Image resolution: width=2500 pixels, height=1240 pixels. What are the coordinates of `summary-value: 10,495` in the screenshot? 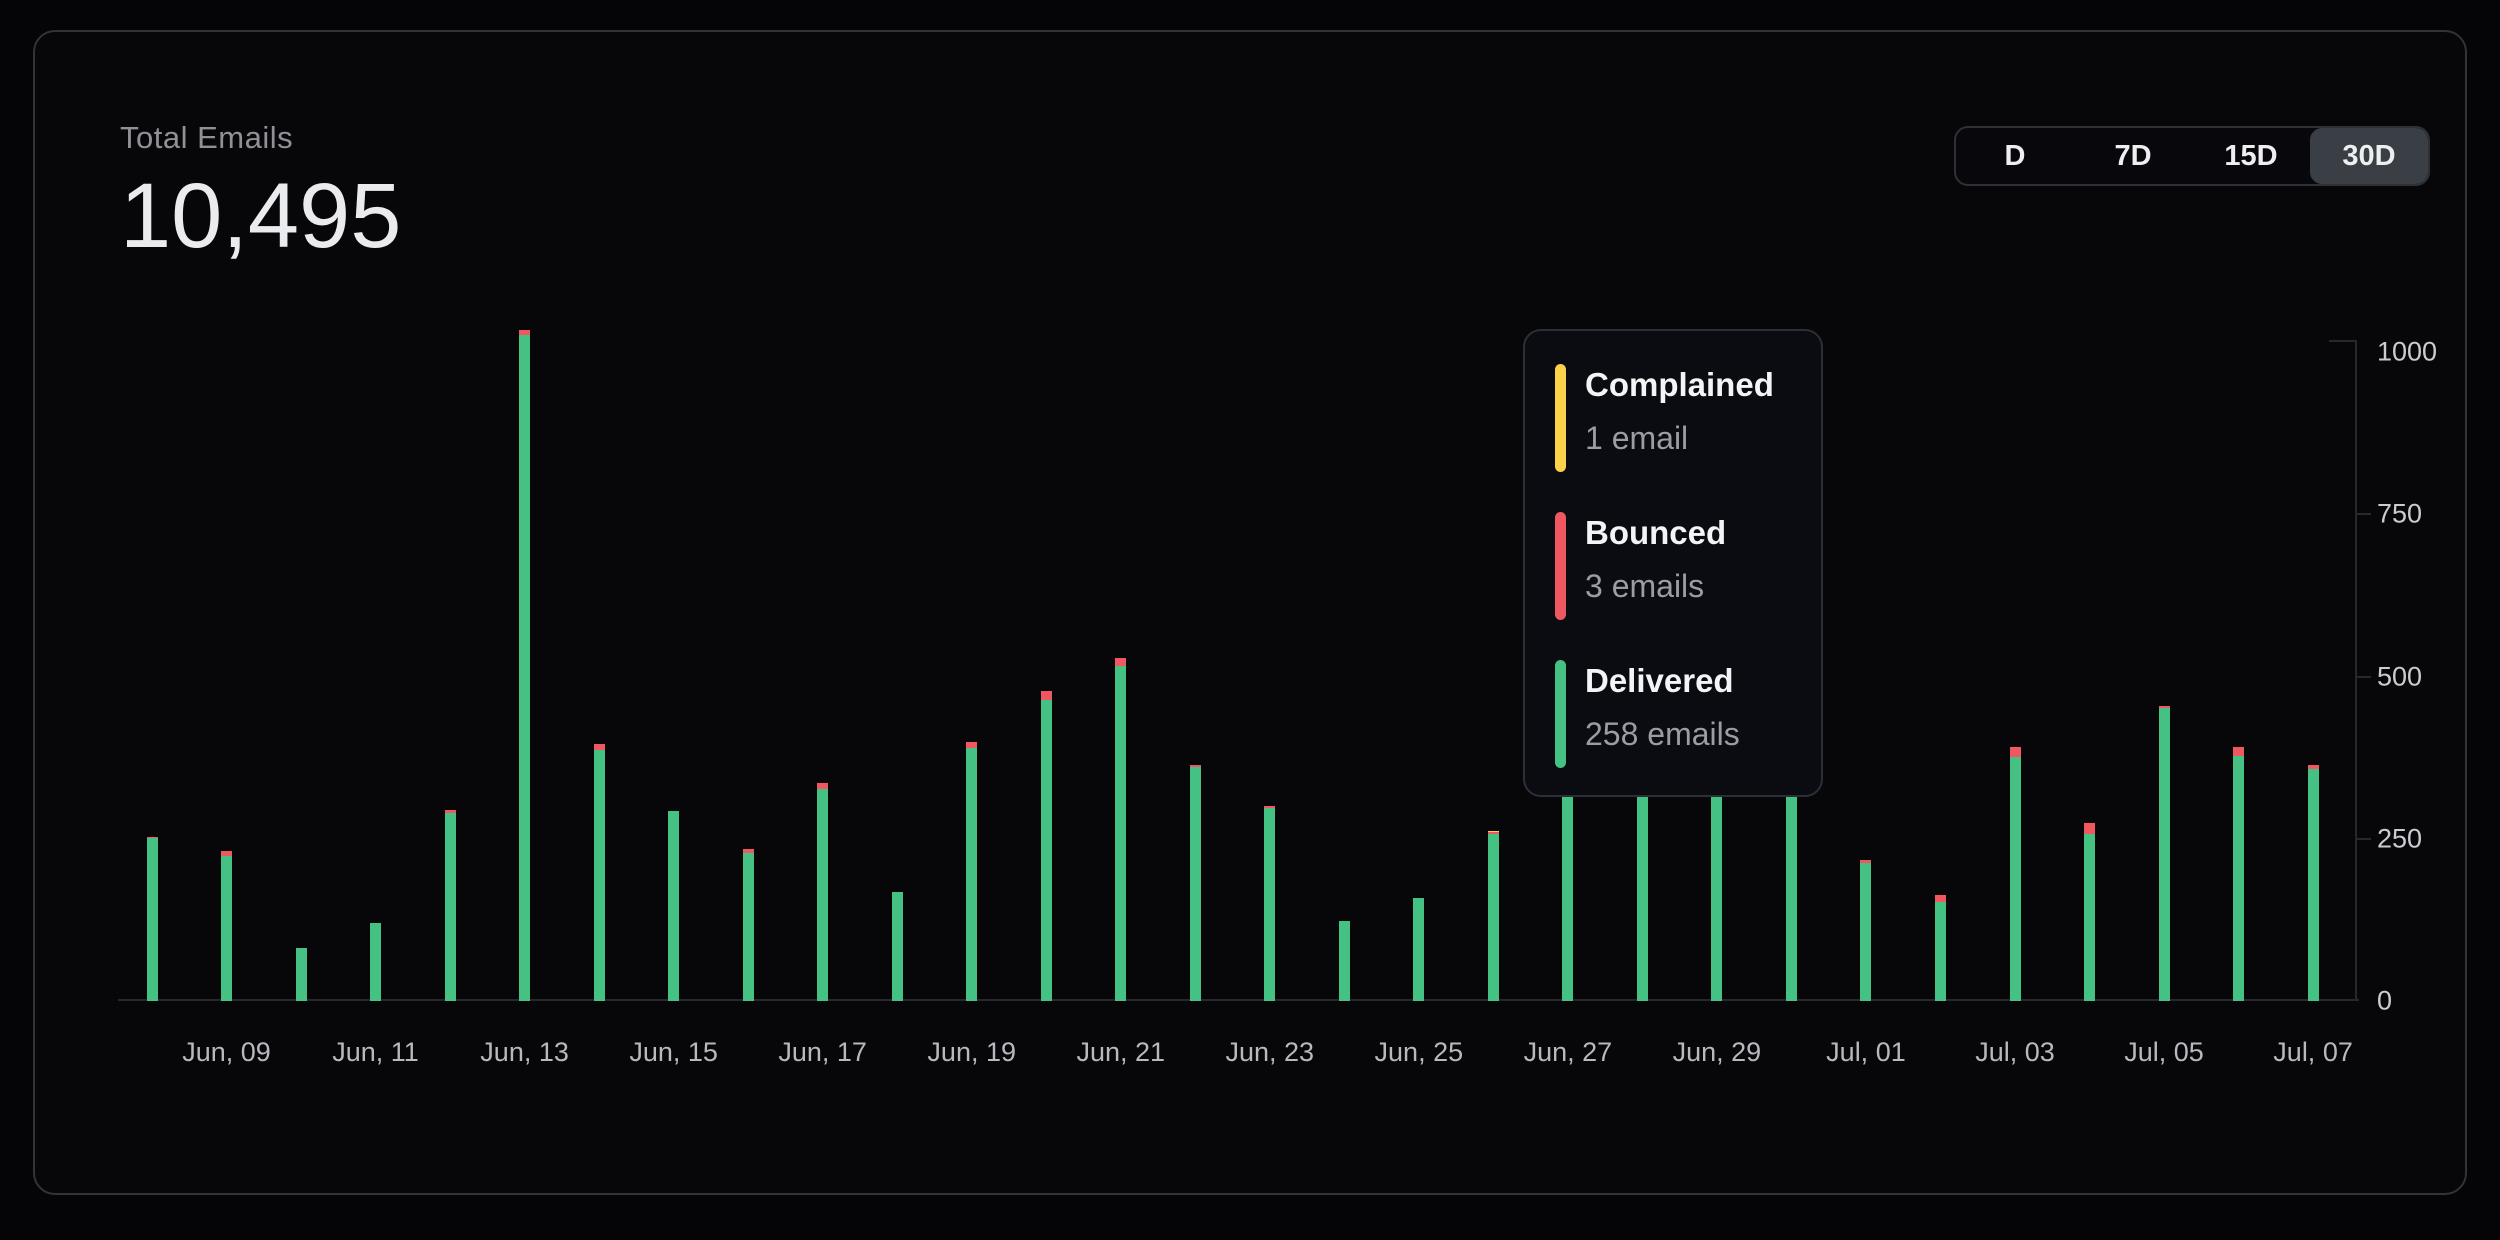 It's located at (261, 216).